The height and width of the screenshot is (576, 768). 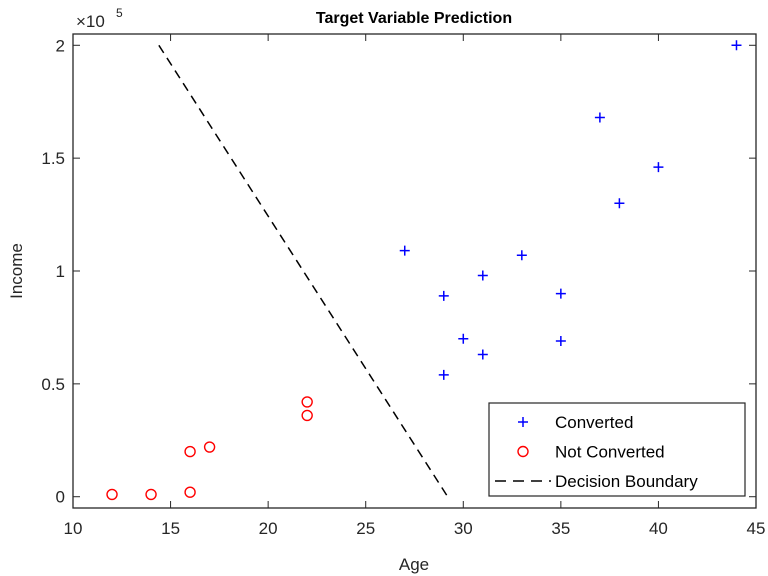 What do you see at coordinates (60, 497) in the screenshot?
I see `y-tick-label: 0` at bounding box center [60, 497].